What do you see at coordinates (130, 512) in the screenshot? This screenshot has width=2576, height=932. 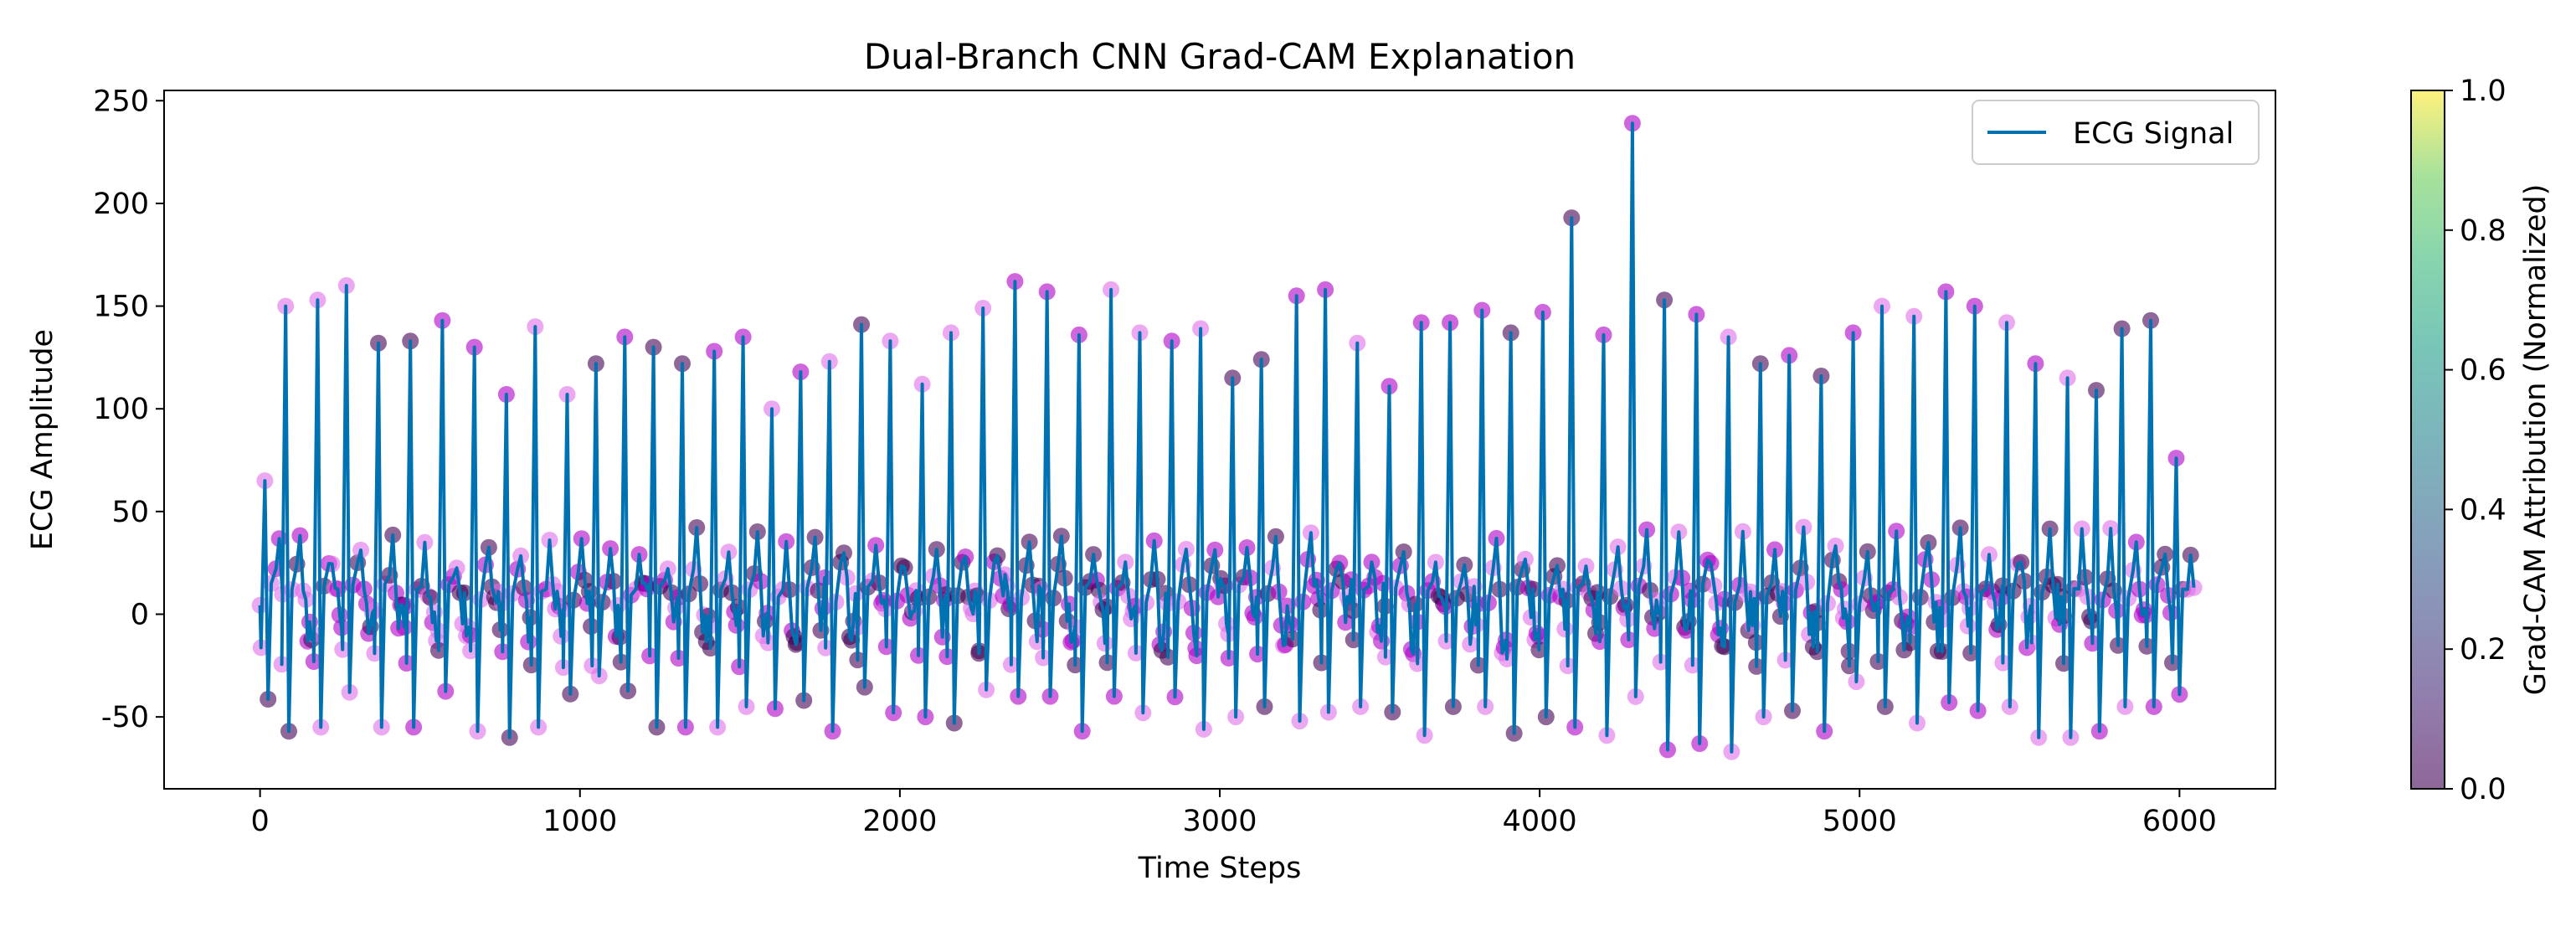 I see `y-tick-label: 50` at bounding box center [130, 512].